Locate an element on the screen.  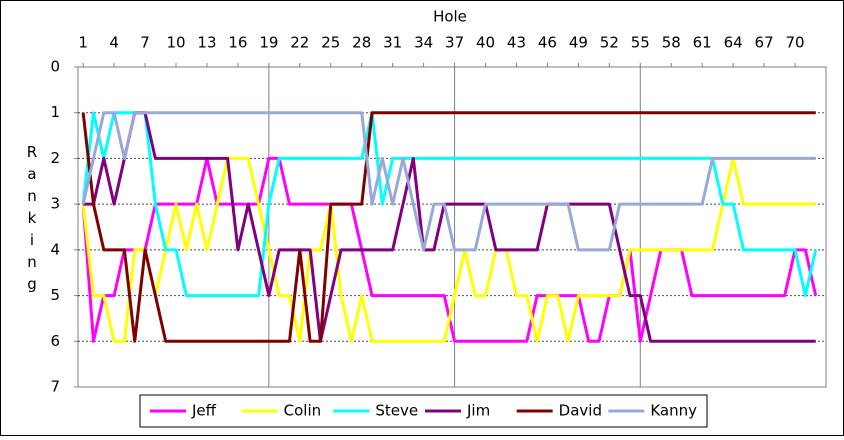
x-tick-label: 46 is located at coordinates (547, 43).